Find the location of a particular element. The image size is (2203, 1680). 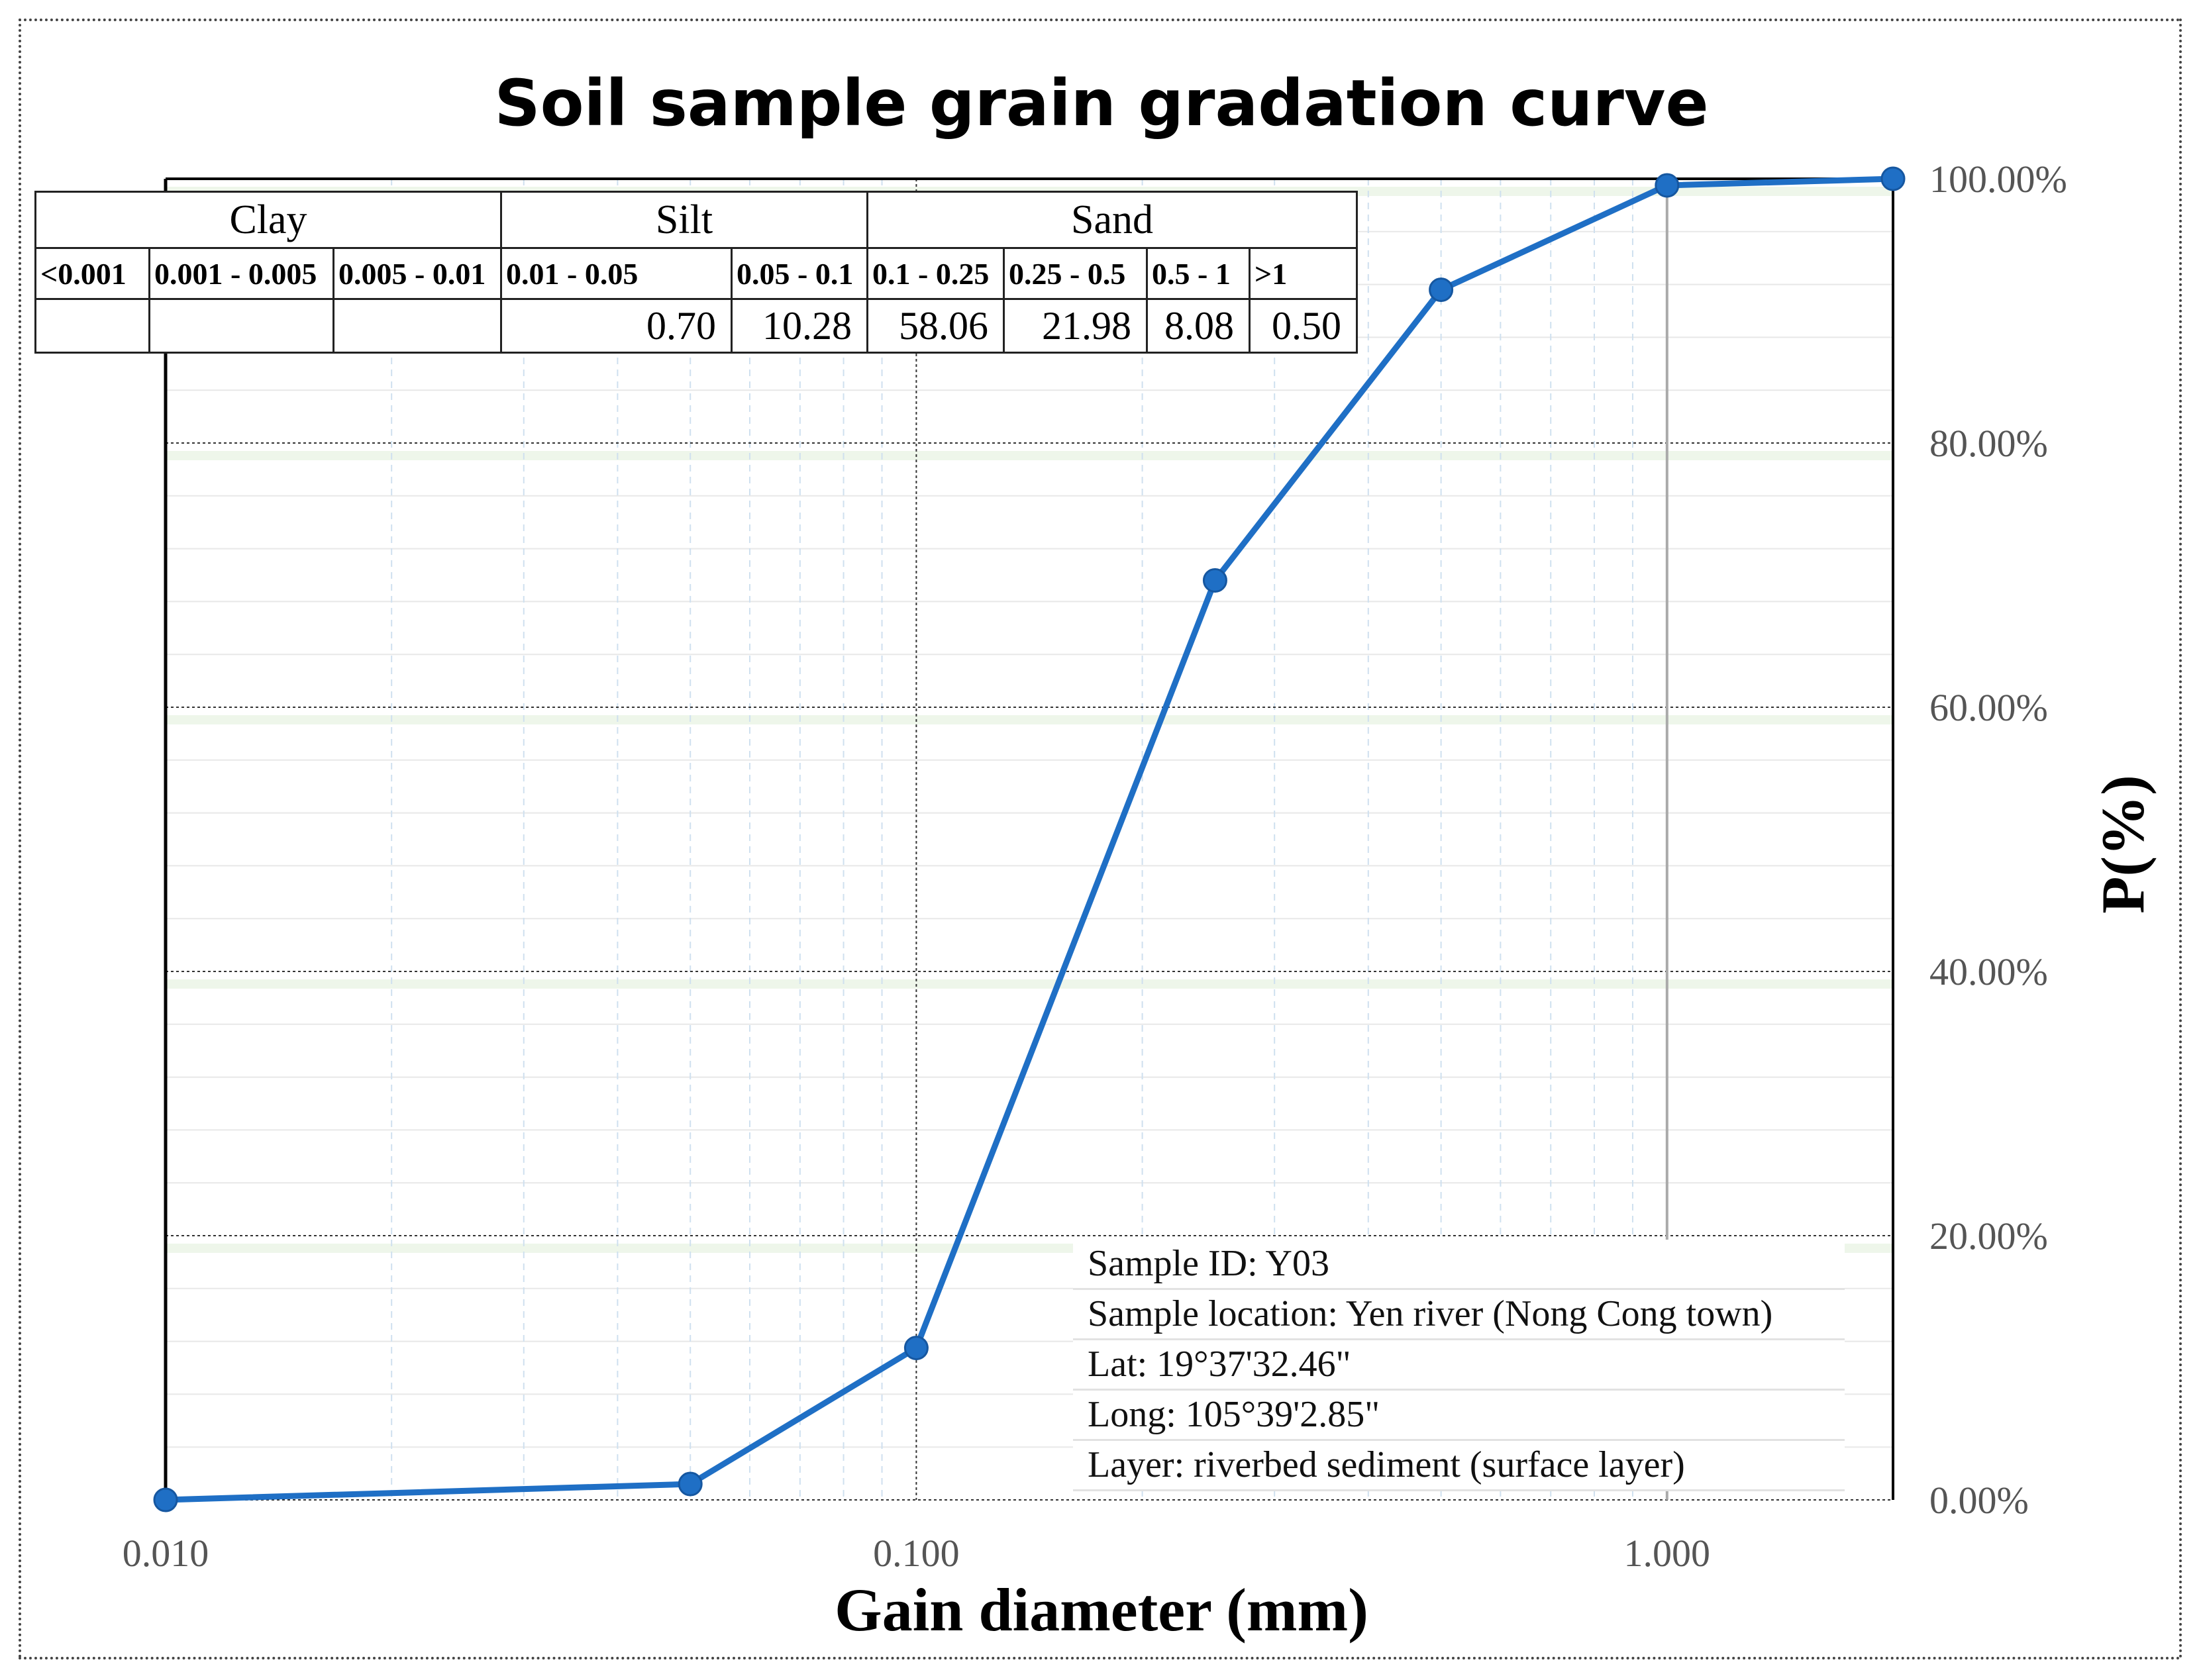

range-cell: 0.25 - 0.5 is located at coordinates (1075, 273).